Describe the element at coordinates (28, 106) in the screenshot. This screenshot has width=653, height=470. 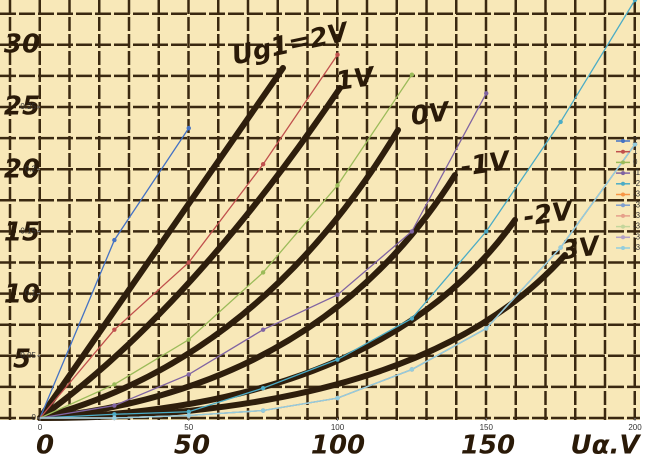
I see `y-tick-label: 0.25` at that location.